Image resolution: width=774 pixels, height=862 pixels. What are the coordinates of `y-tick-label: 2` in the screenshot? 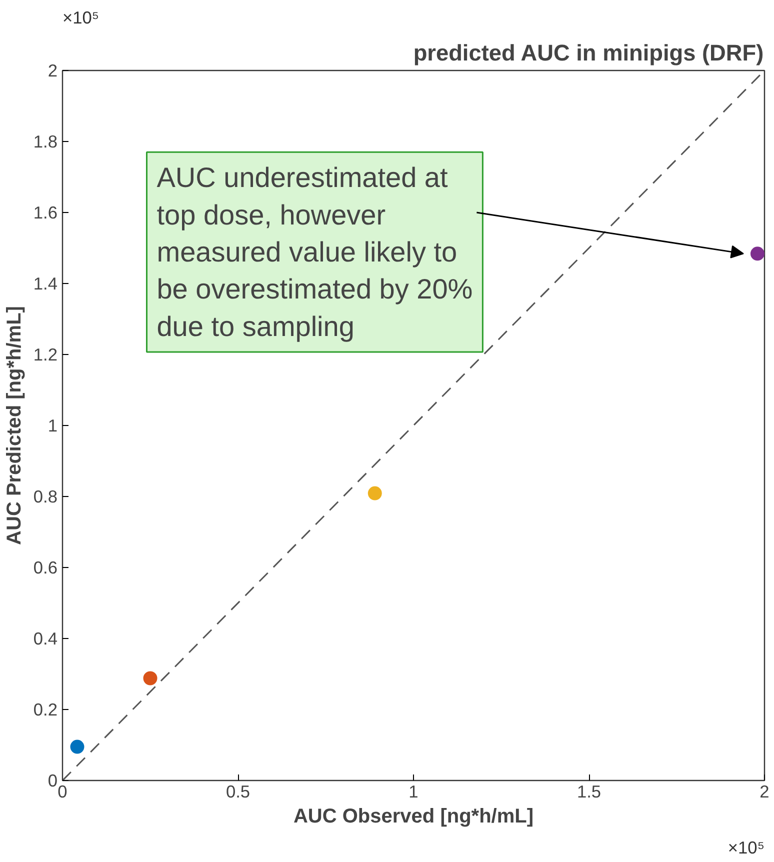 It's located at (53, 70).